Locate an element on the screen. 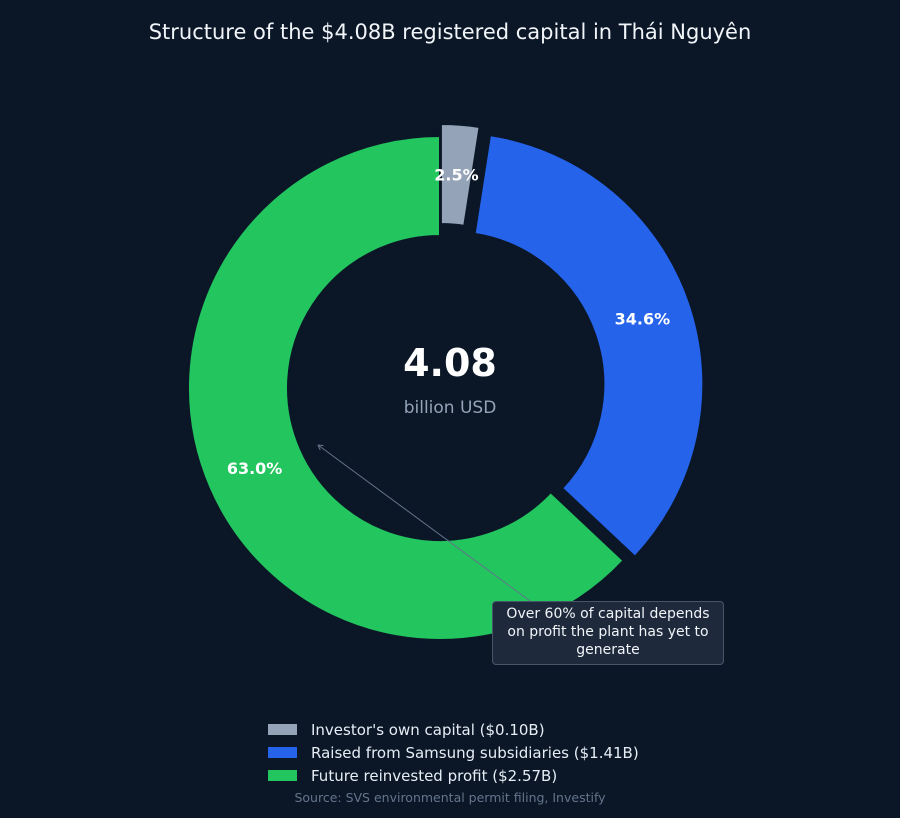 The width and height of the screenshot is (900, 818). slice-label-1: 34.6% is located at coordinates (643, 318).